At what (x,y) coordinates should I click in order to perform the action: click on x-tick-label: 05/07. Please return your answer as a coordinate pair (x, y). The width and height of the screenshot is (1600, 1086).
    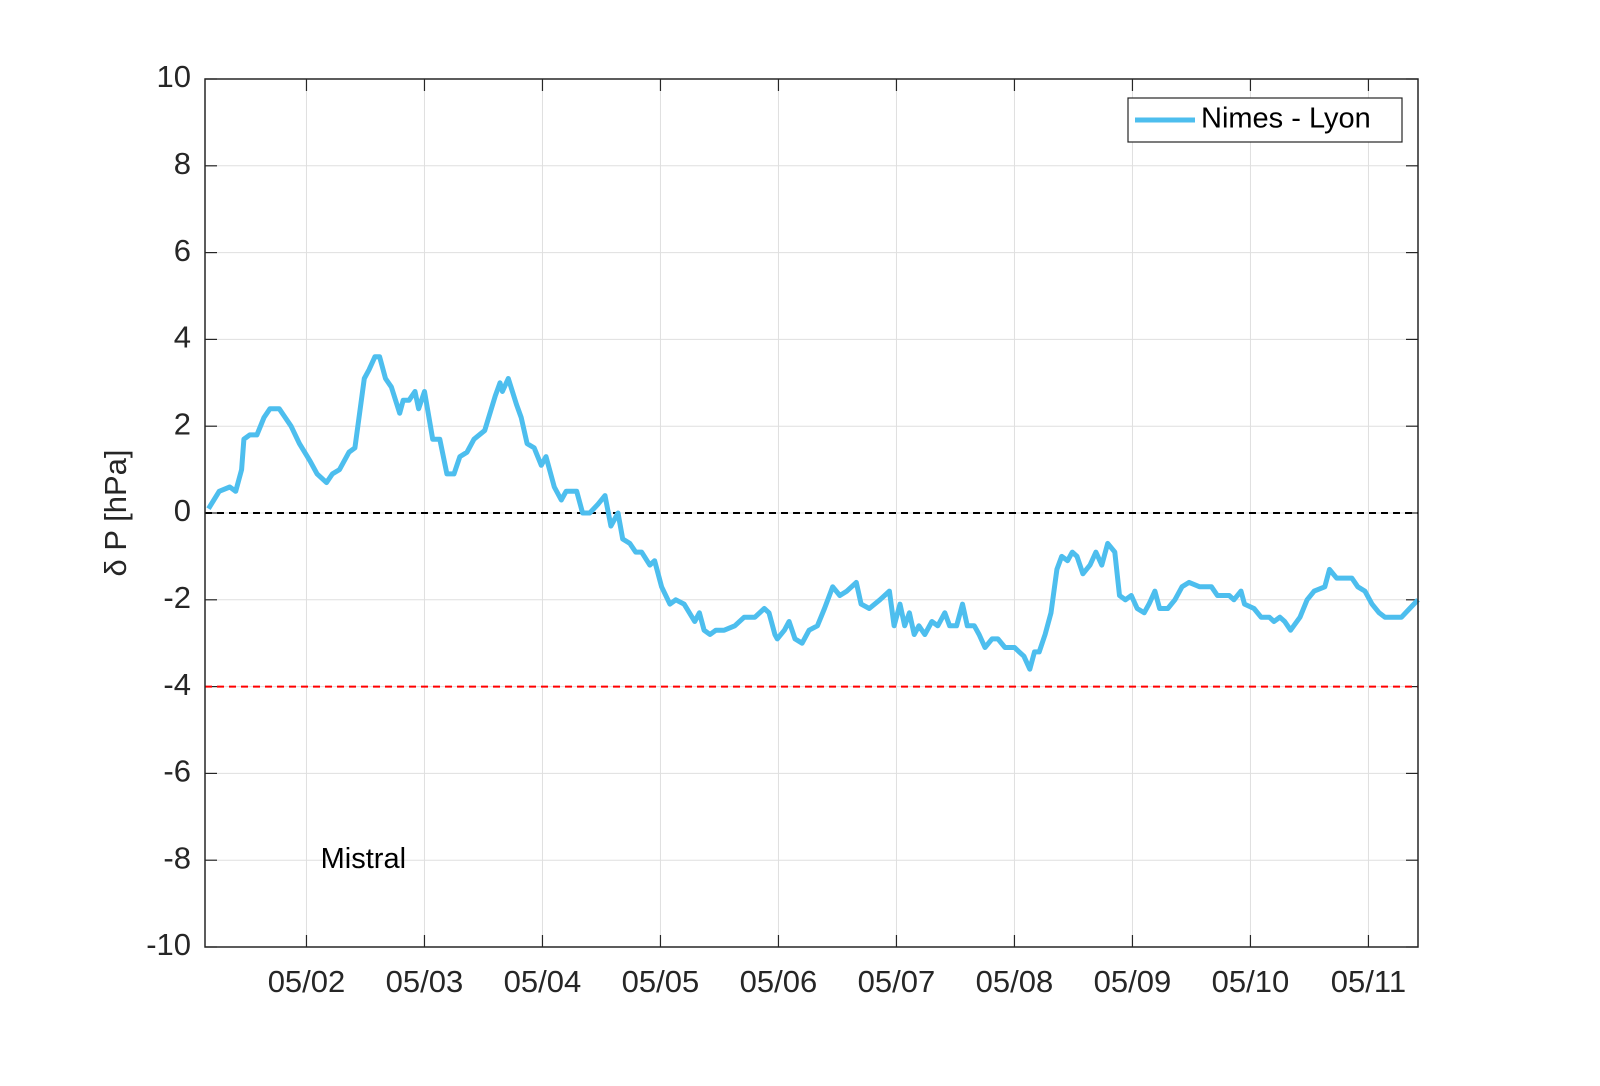
    Looking at the image, I should click on (897, 981).